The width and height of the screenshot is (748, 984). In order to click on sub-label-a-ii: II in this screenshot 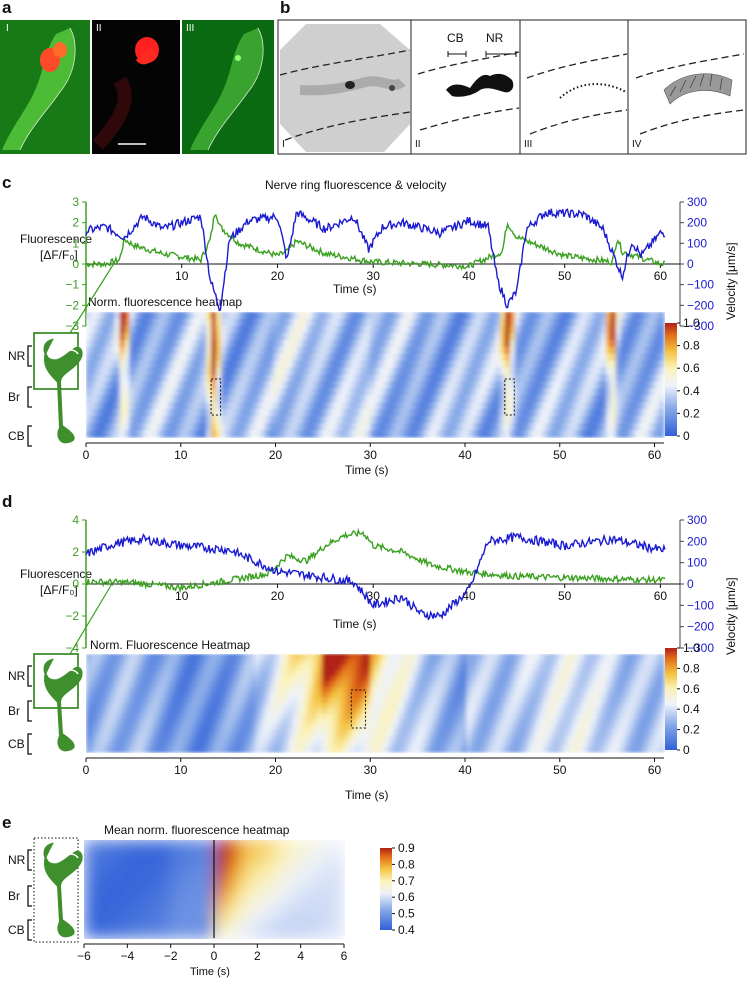, I will do `click(99, 28)`.